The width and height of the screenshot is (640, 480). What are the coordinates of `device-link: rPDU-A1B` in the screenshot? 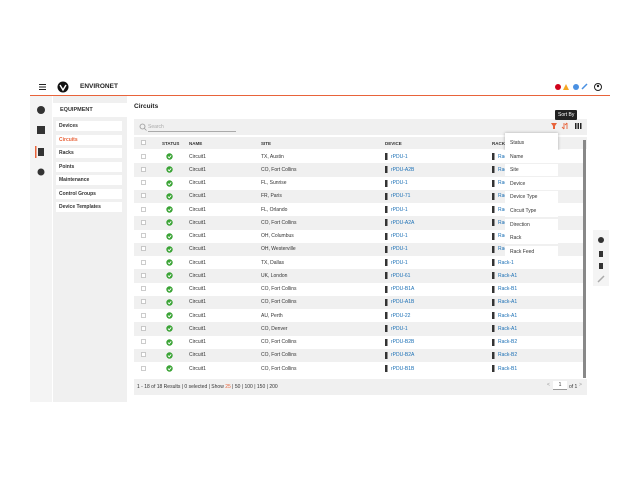 It's located at (403, 302).